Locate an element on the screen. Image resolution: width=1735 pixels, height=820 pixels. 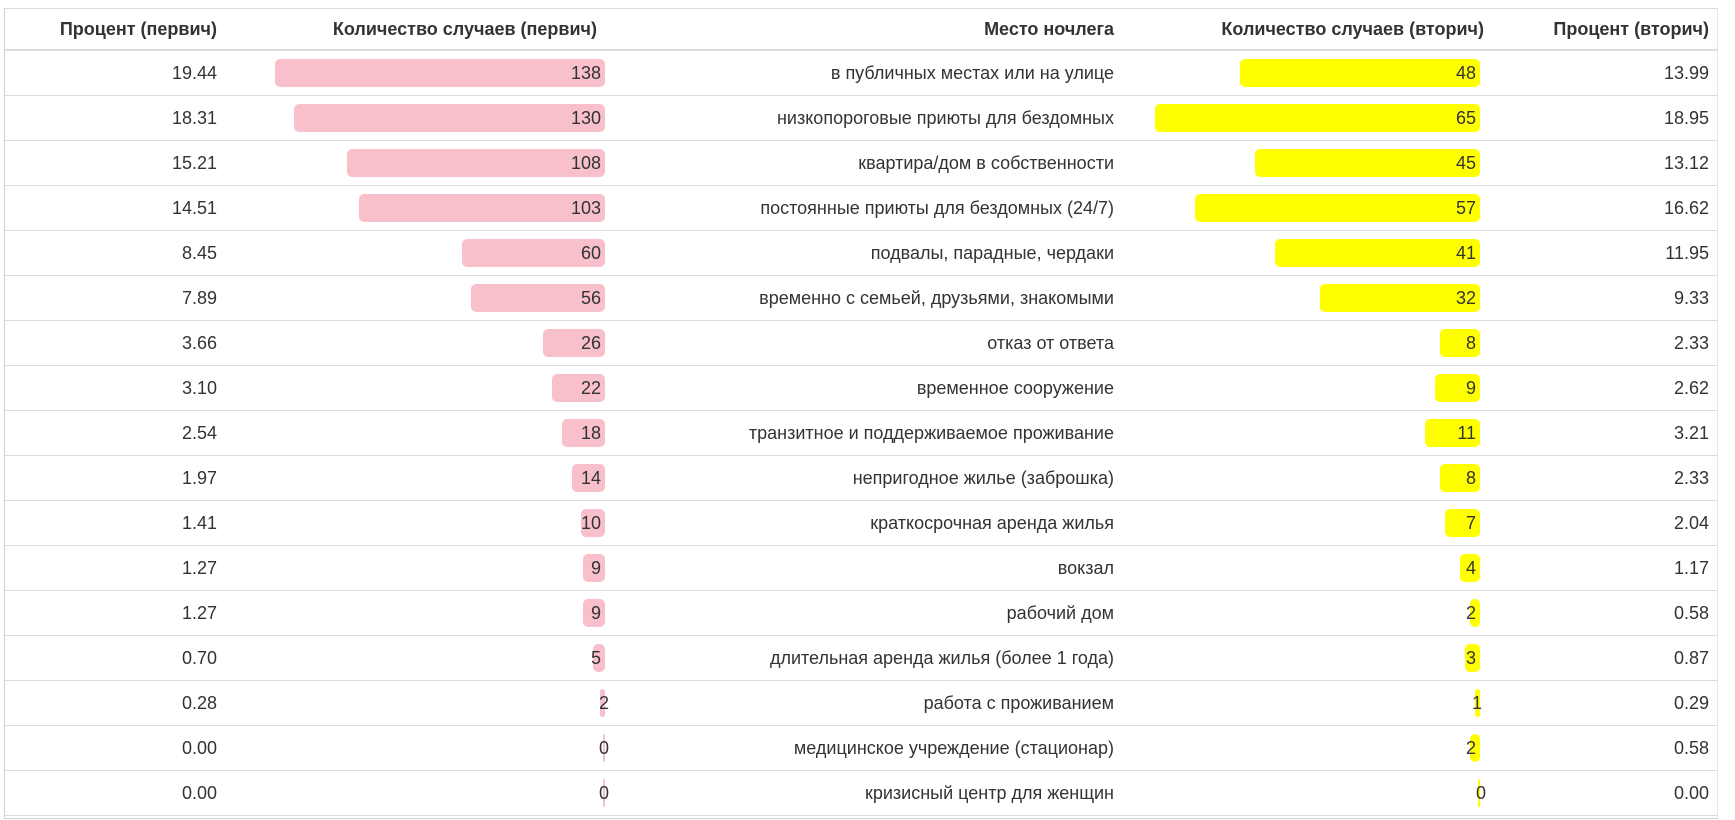
bar-track-secondary: 32 is located at coordinates (1301, 298).